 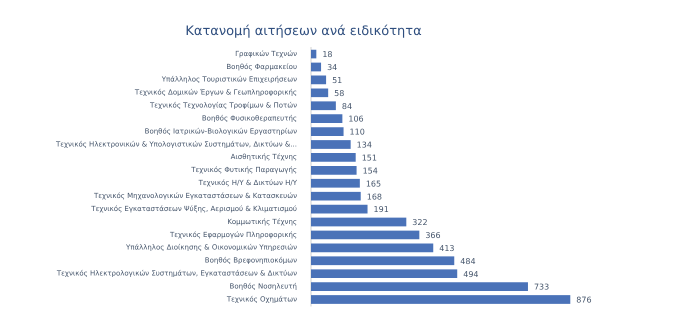 What do you see at coordinates (327, 55) in the screenshot?
I see `data-label: 18` at bounding box center [327, 55].